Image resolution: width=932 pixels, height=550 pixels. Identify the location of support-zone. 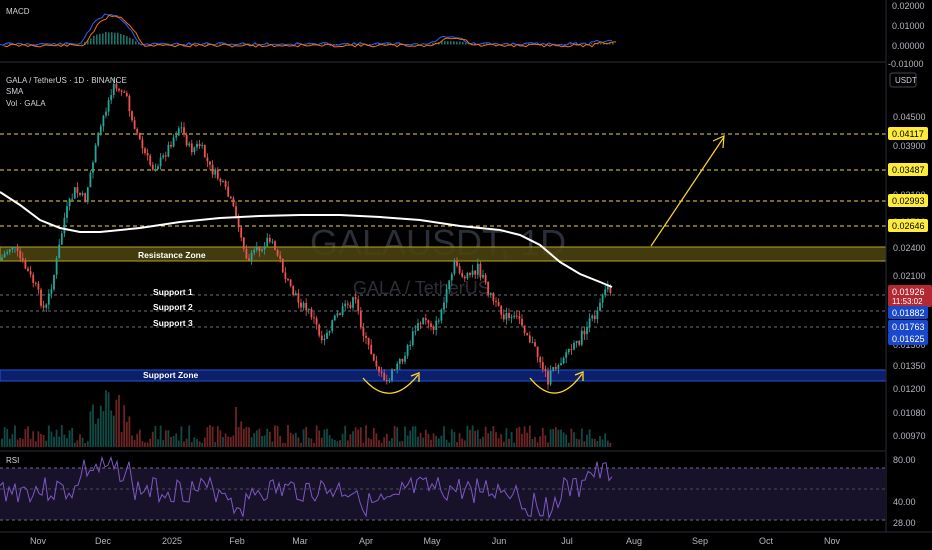
(443, 375).